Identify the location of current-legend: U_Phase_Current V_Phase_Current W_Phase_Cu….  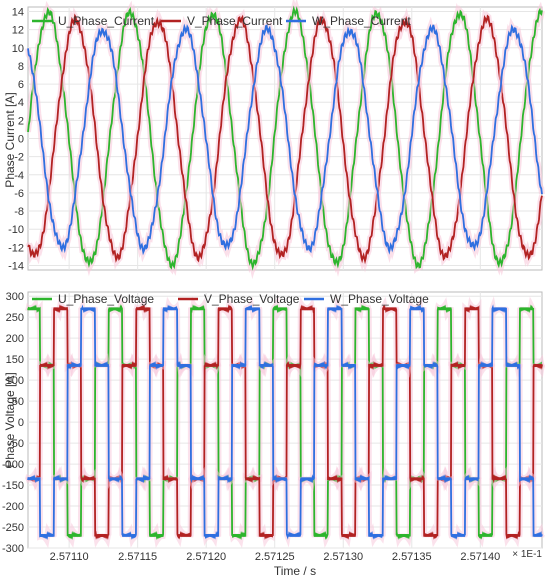
(221, 21).